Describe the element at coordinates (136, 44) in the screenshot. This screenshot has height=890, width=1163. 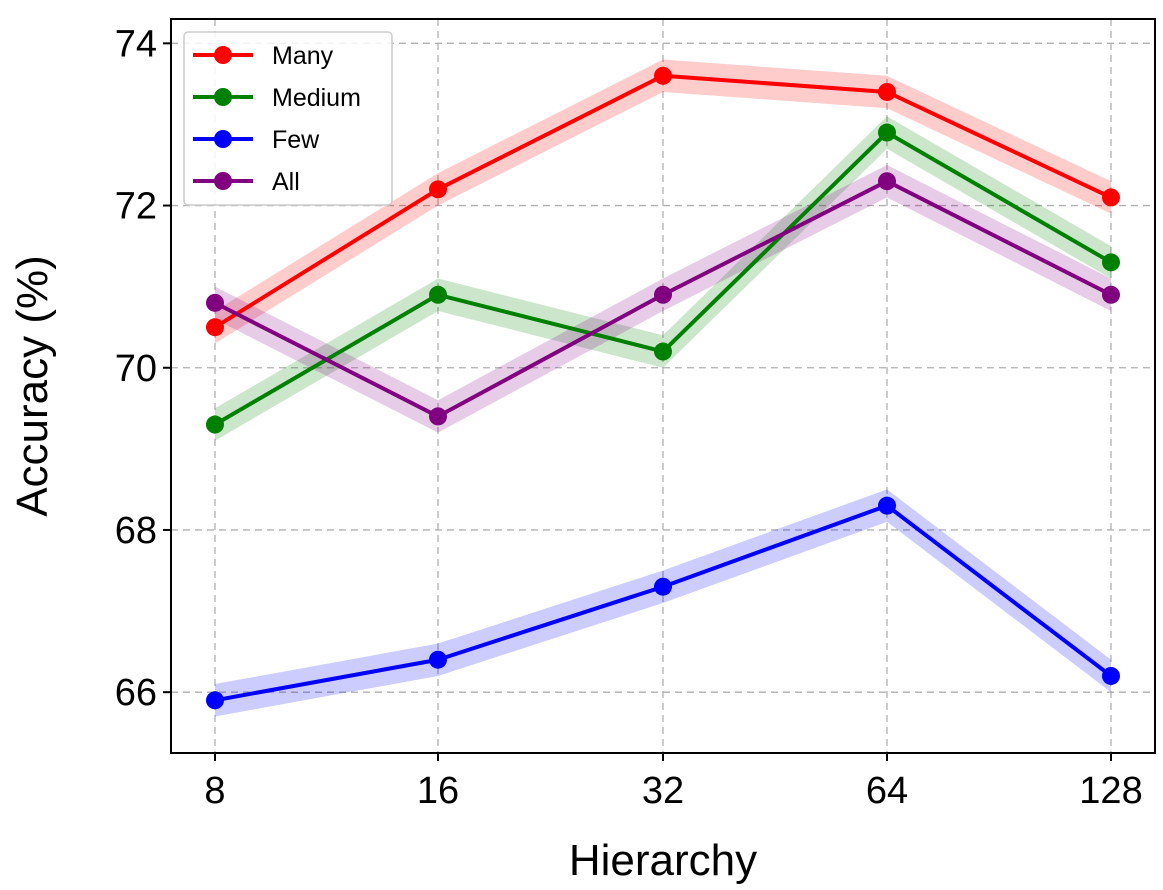
I see `y-tick-label: 74` at that location.